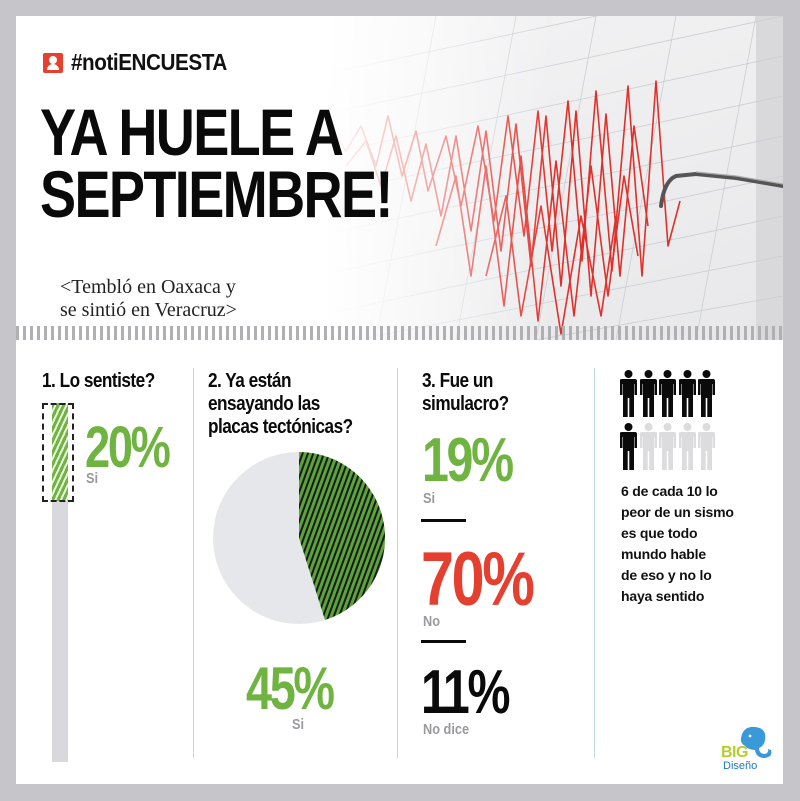  What do you see at coordinates (465, 404) in the screenshot?
I see `q3-title-line: simulacro?` at bounding box center [465, 404].